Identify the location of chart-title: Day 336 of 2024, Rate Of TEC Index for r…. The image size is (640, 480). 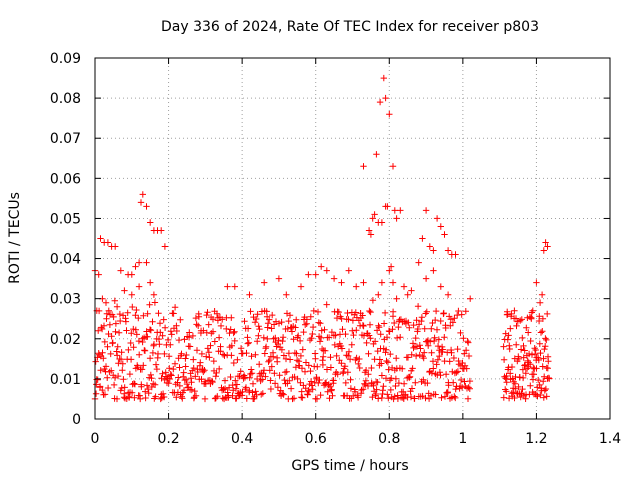
(350, 27).